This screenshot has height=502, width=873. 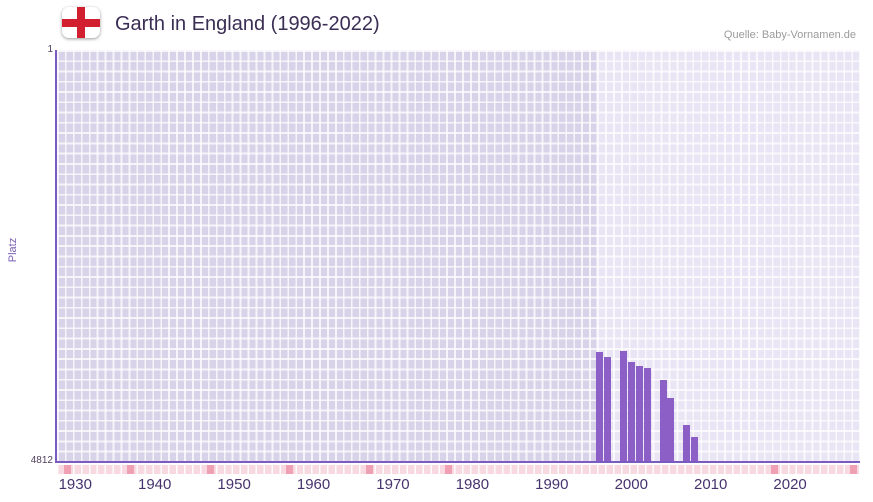 What do you see at coordinates (631, 411) in the screenshot?
I see `bar-2000` at bounding box center [631, 411].